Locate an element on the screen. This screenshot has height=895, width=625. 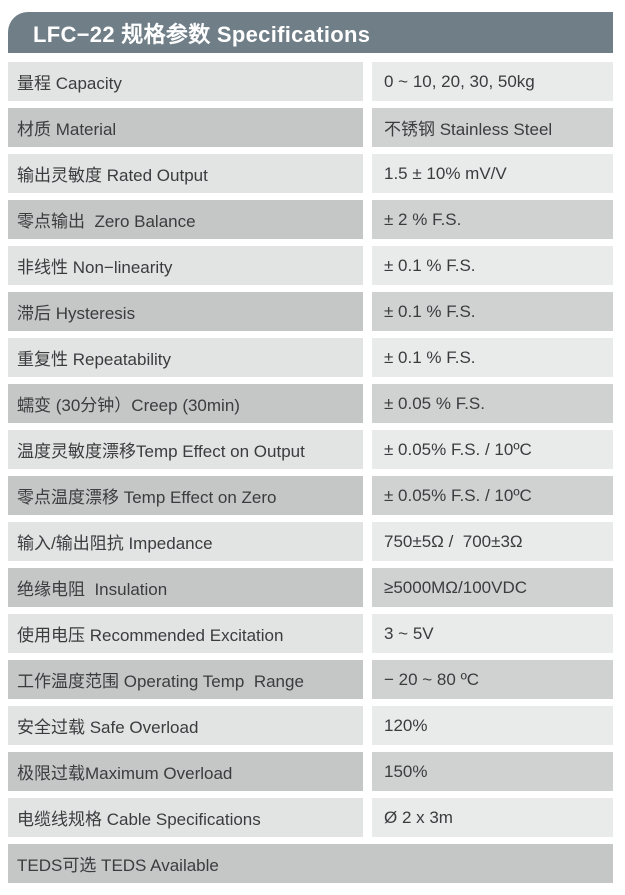
table-row: 滞后 Hysteresis ± 0.1 % F.S. is located at coordinates (310, 311).